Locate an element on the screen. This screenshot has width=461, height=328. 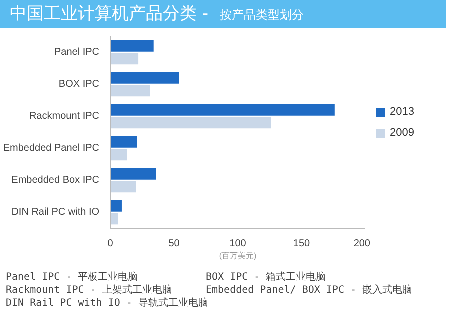
y-tick-label: Panel IPC is located at coordinates (77, 52).